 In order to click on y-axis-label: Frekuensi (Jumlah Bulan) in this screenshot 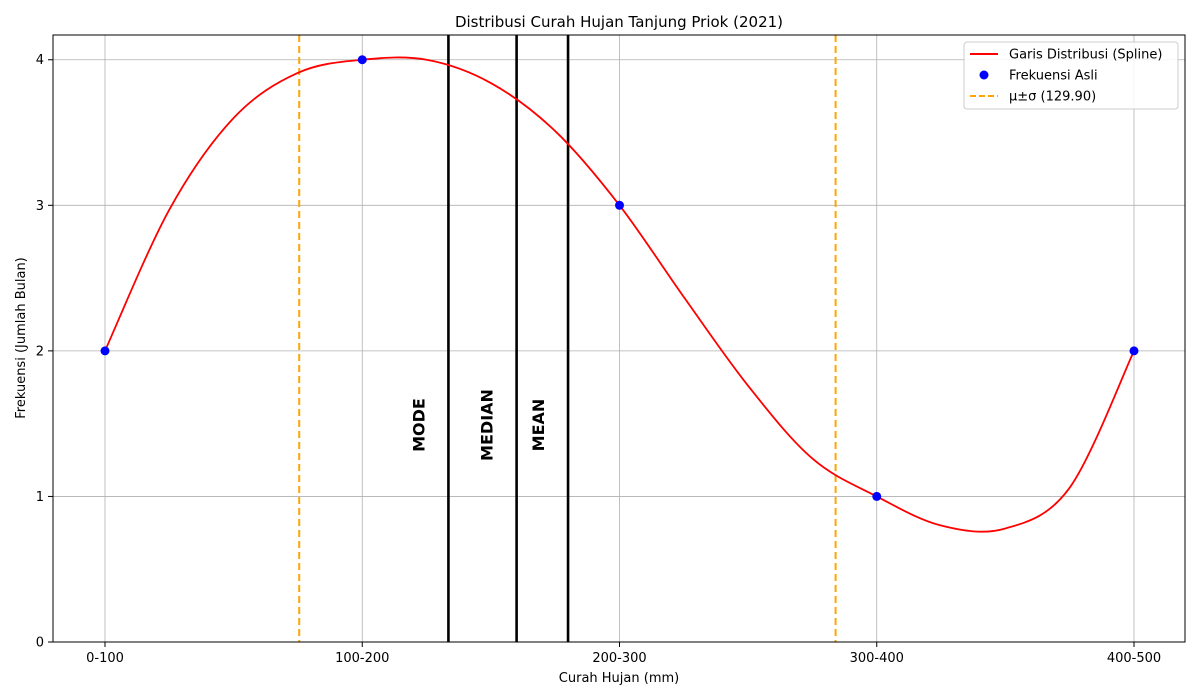, I will do `click(21, 338)`.